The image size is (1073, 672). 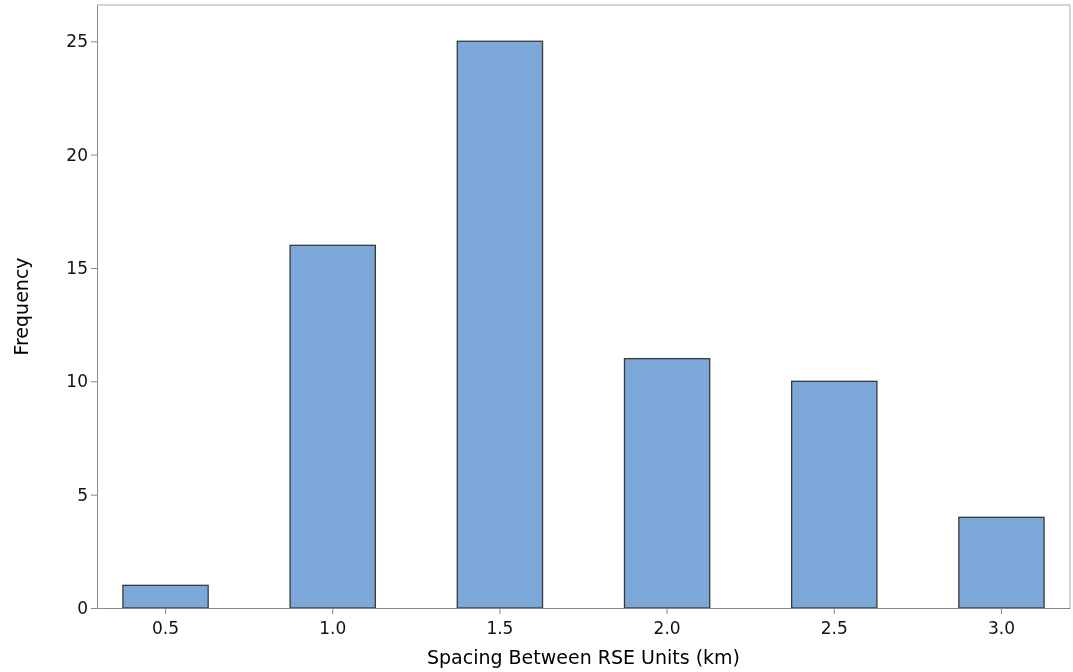 I want to click on x-axis-title: Spacing Between RSE Units (km), so click(x=583, y=657).